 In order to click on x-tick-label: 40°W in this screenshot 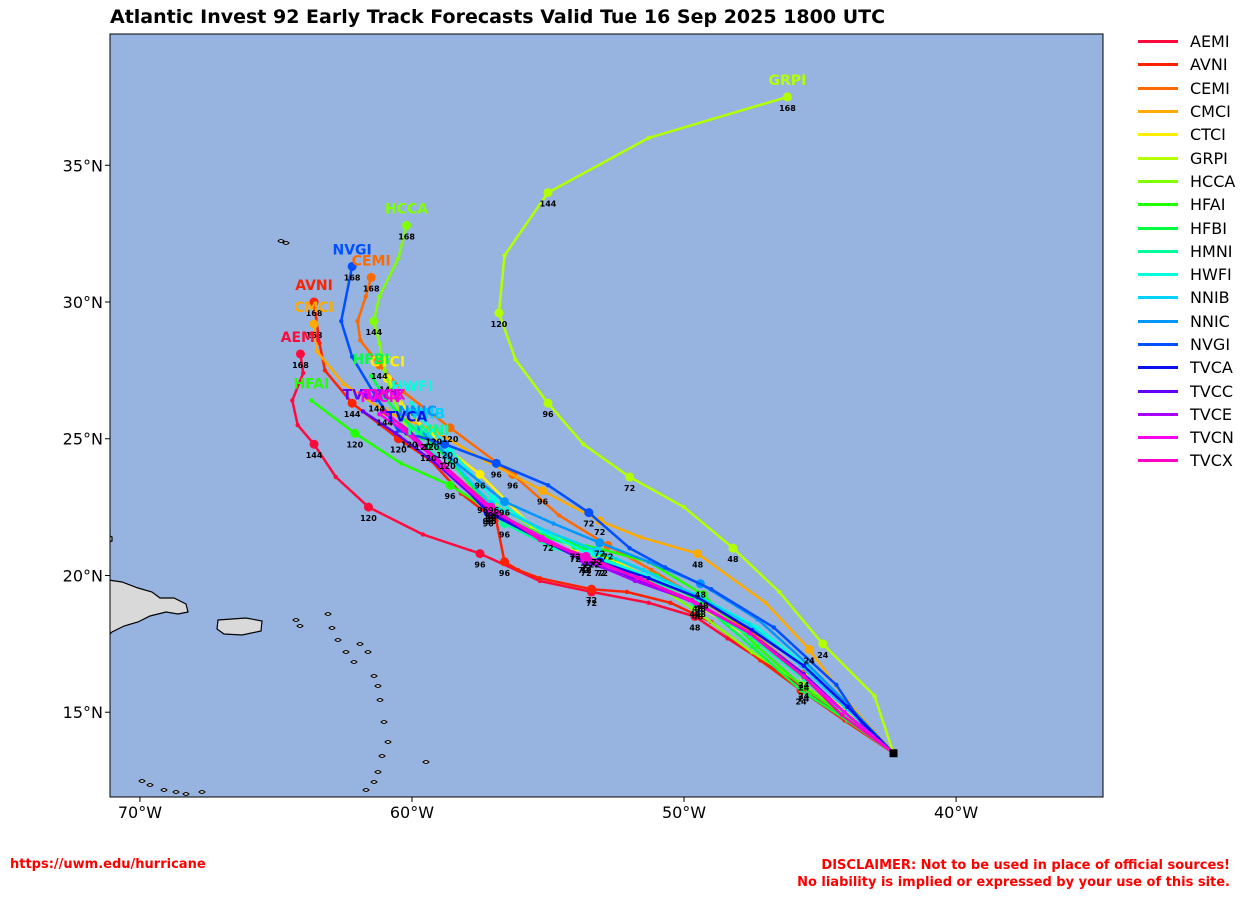, I will do `click(956, 812)`.